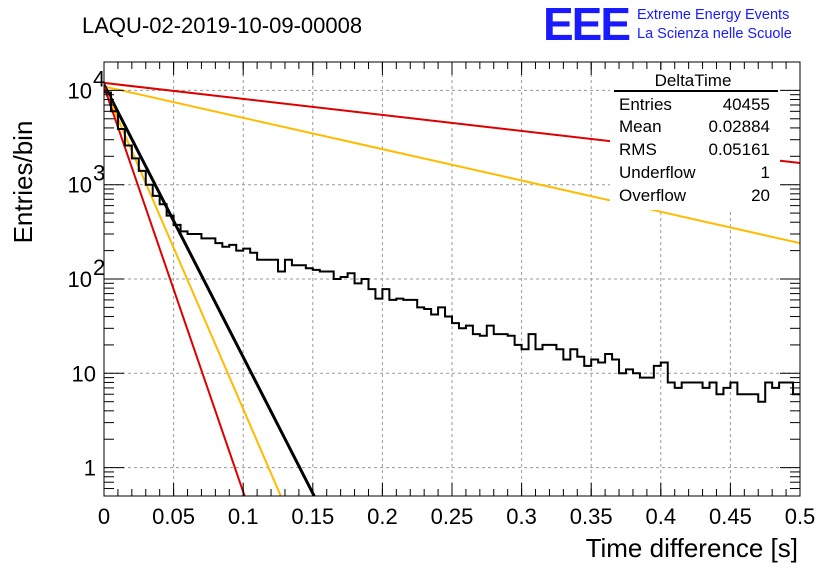 This screenshot has height=572, width=836. I want to click on stats-label-underflow: Underflow, so click(657, 172).